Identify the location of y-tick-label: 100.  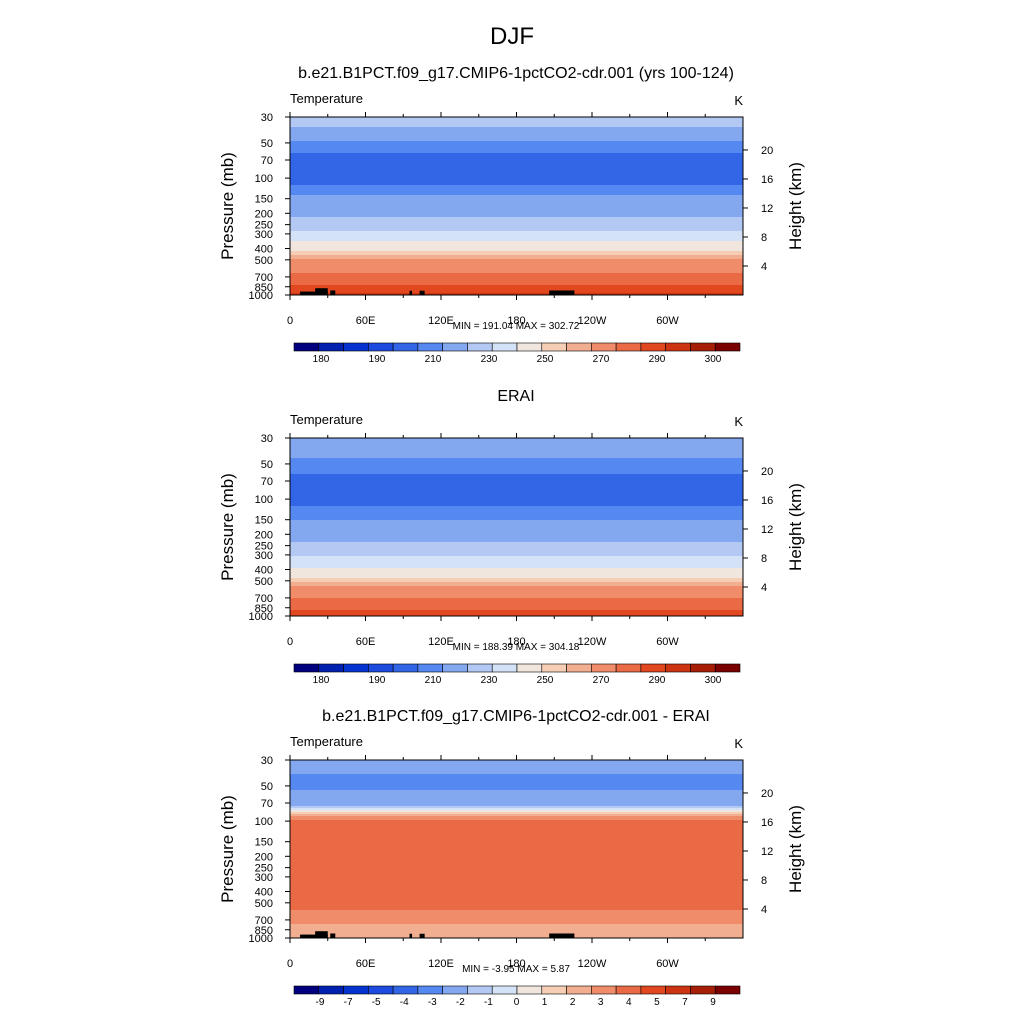
(264, 179).